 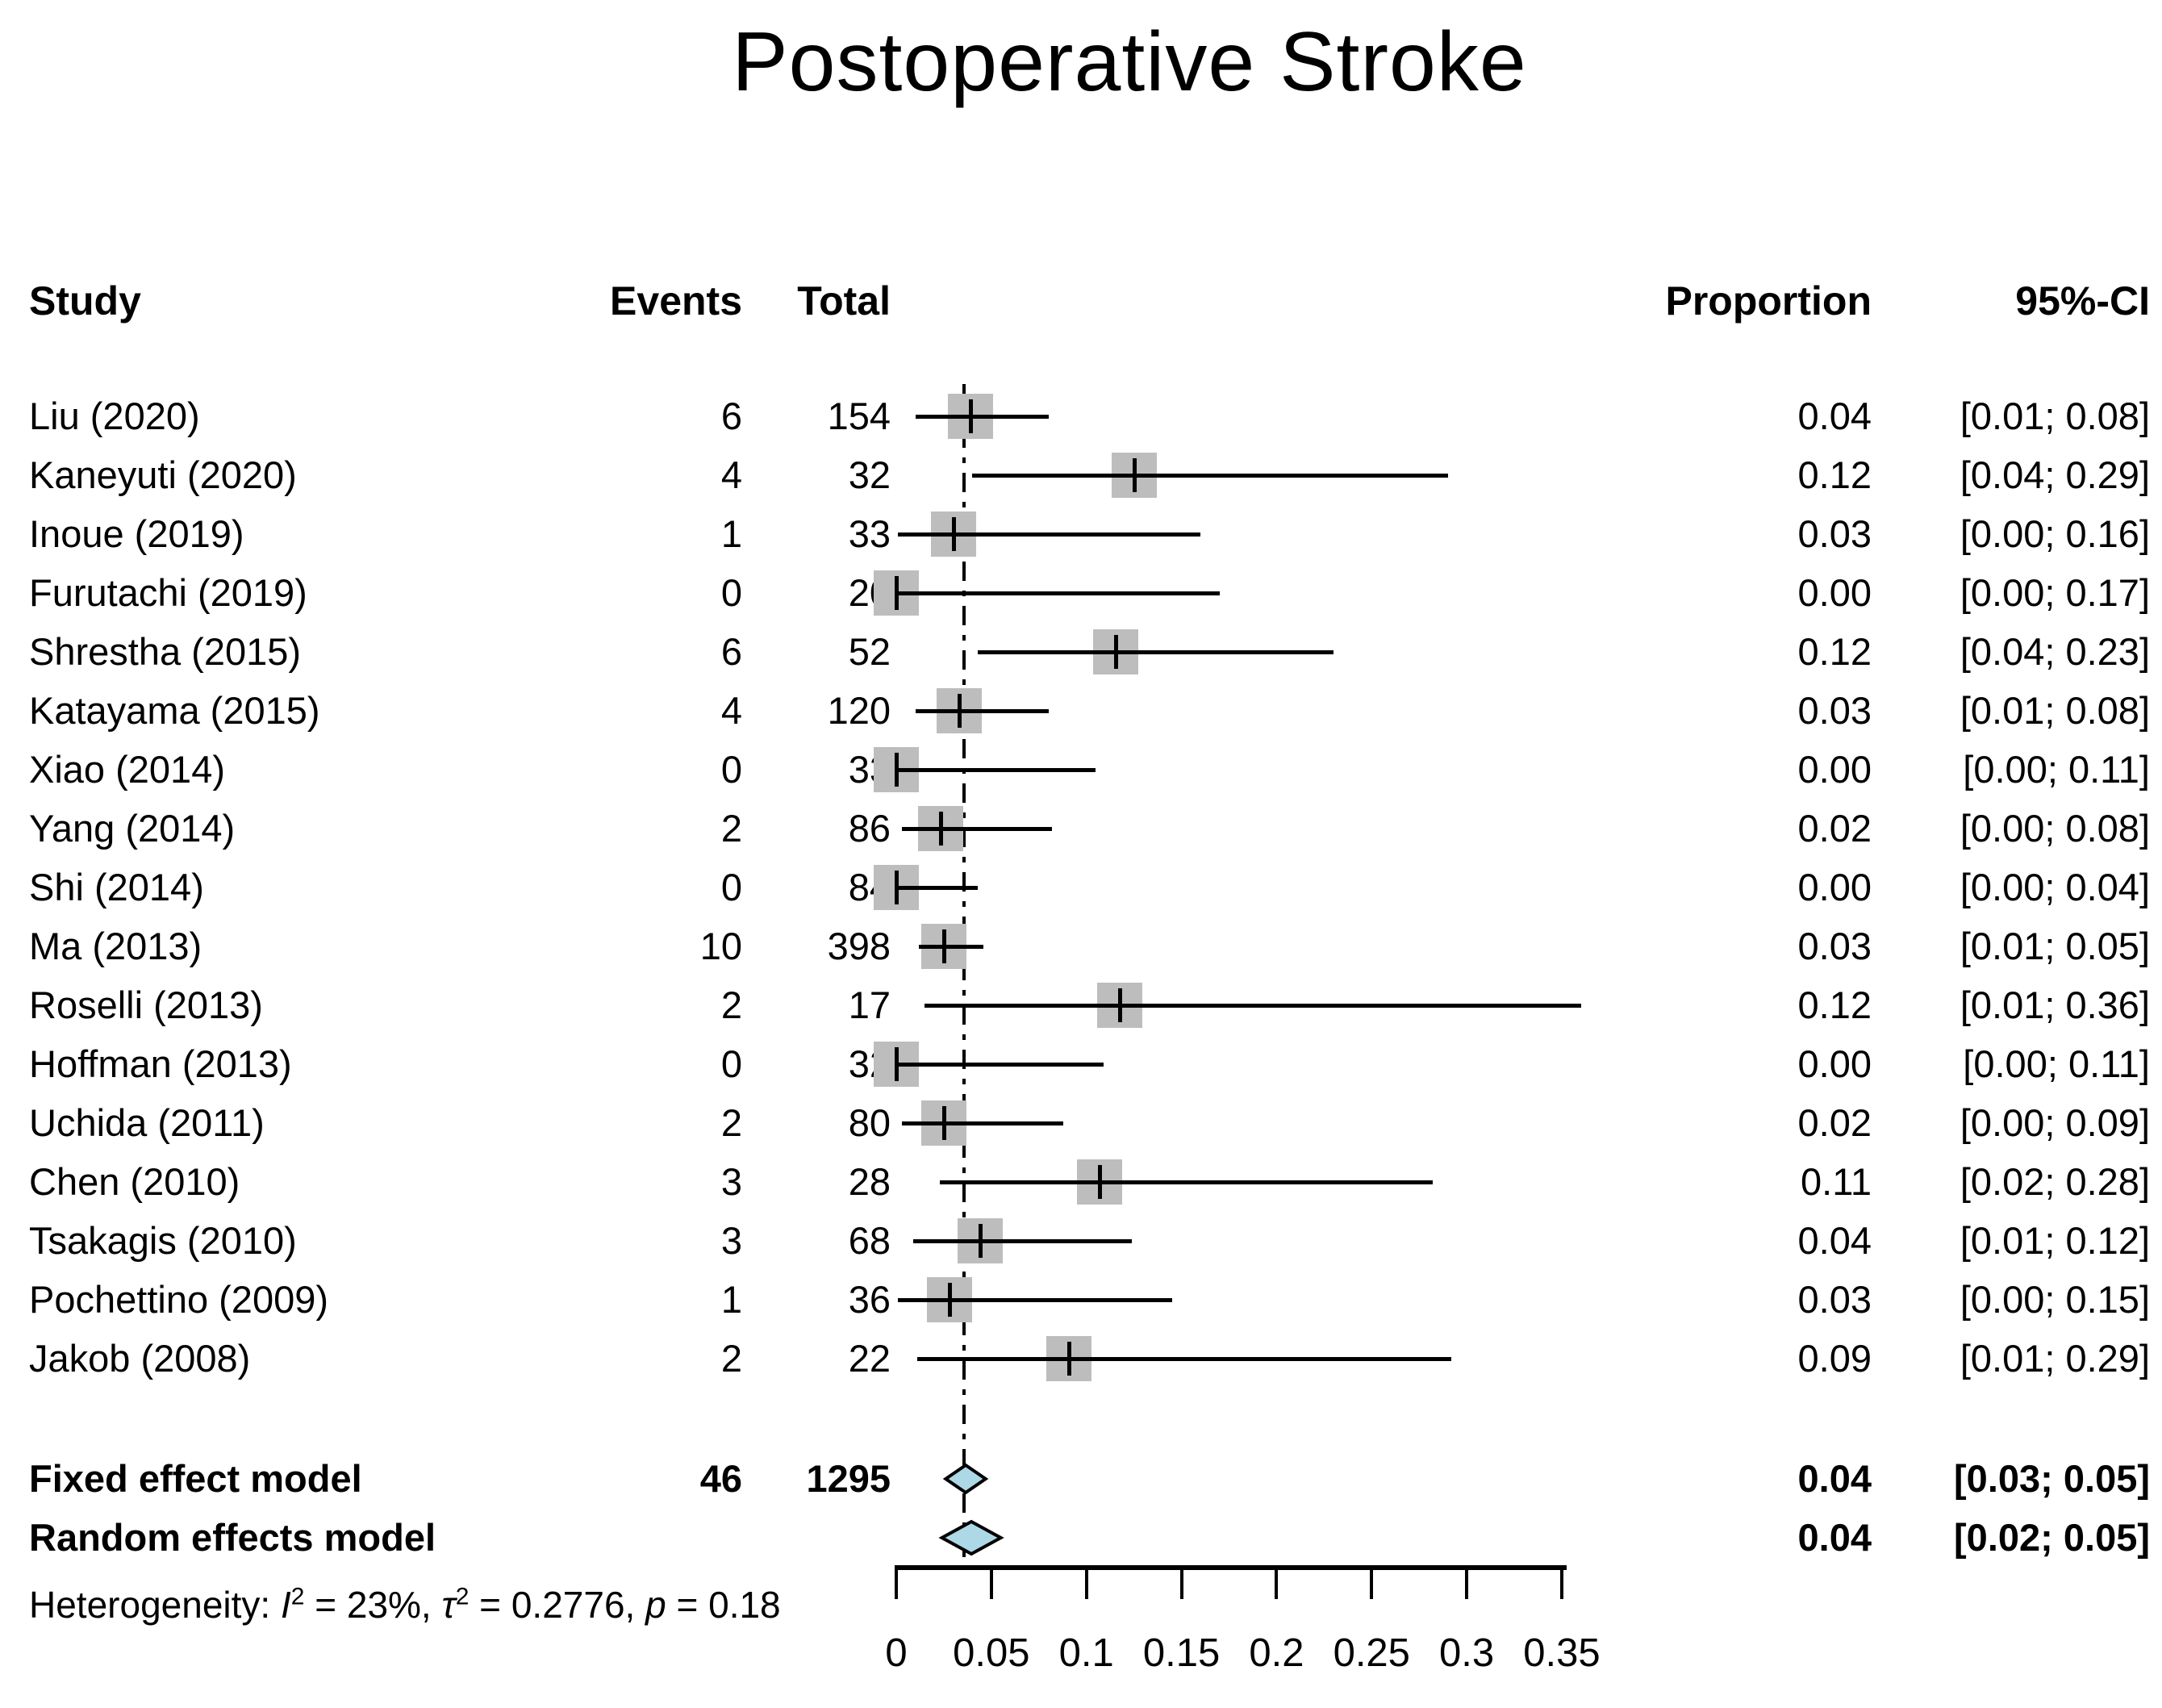 What do you see at coordinates (869, 1004) in the screenshot?
I see `total-value: 17` at bounding box center [869, 1004].